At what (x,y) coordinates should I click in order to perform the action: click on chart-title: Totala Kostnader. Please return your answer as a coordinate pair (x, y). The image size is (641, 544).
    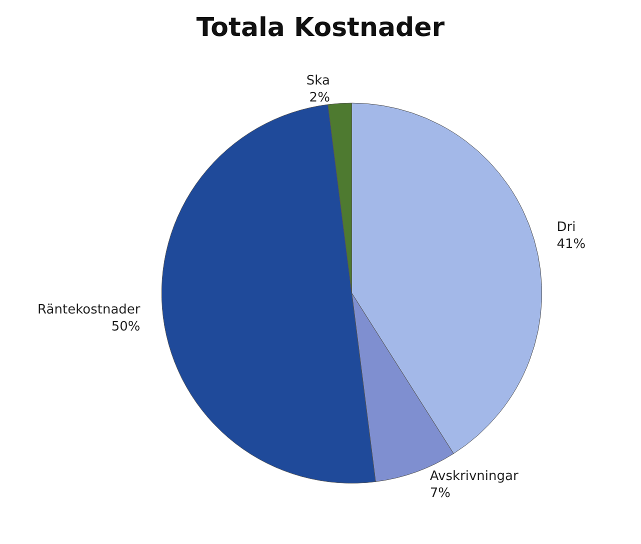
    Looking at the image, I should click on (320, 28).